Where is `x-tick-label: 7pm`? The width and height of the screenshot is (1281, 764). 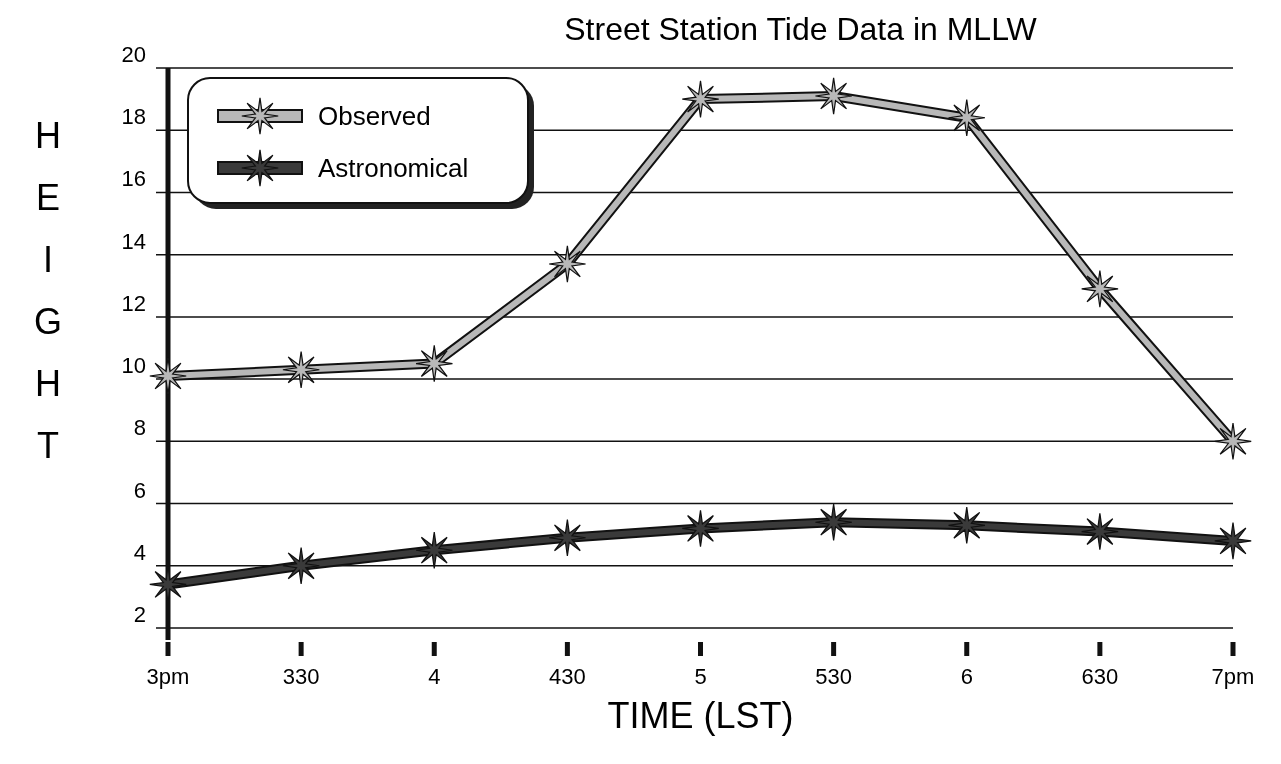 x-tick-label: 7pm is located at coordinates (1233, 676).